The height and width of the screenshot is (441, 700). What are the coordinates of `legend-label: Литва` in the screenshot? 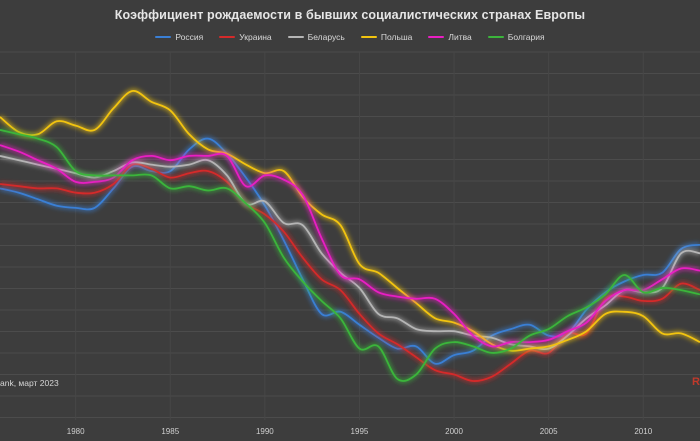 It's located at (460, 37).